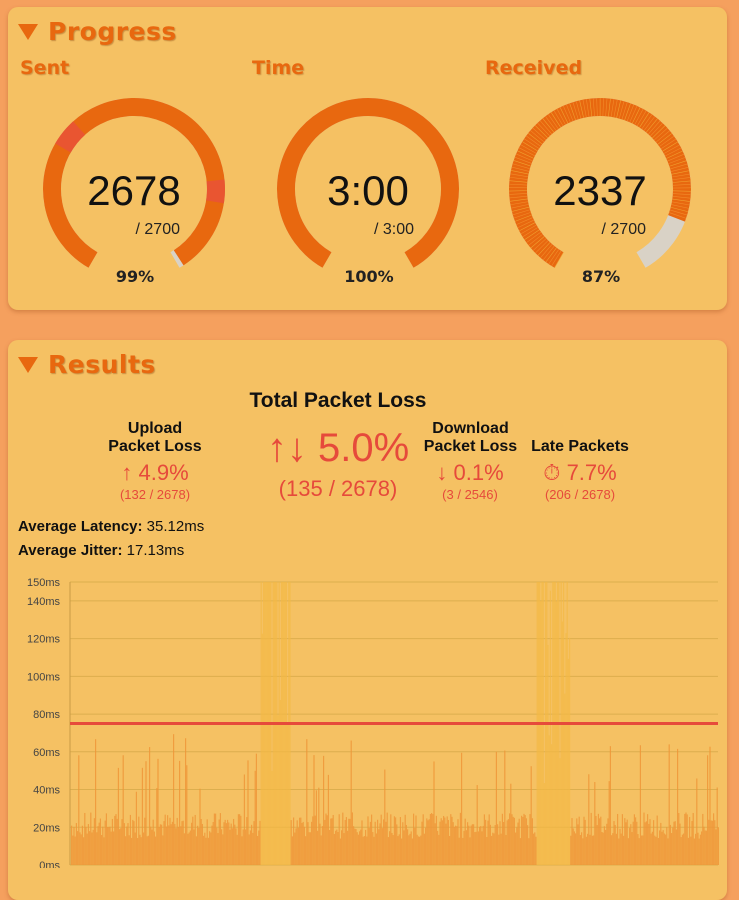 The image size is (739, 900). Describe the element at coordinates (278, 68) in the screenshot. I see `time-label: Time` at that location.